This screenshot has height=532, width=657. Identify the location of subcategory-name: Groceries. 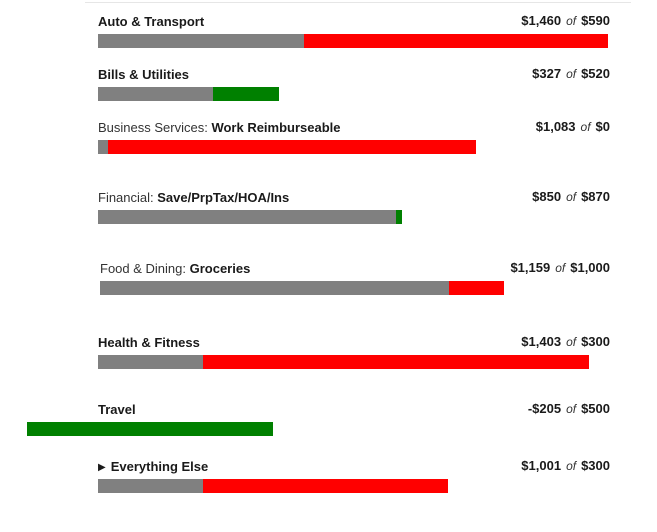
(220, 268).